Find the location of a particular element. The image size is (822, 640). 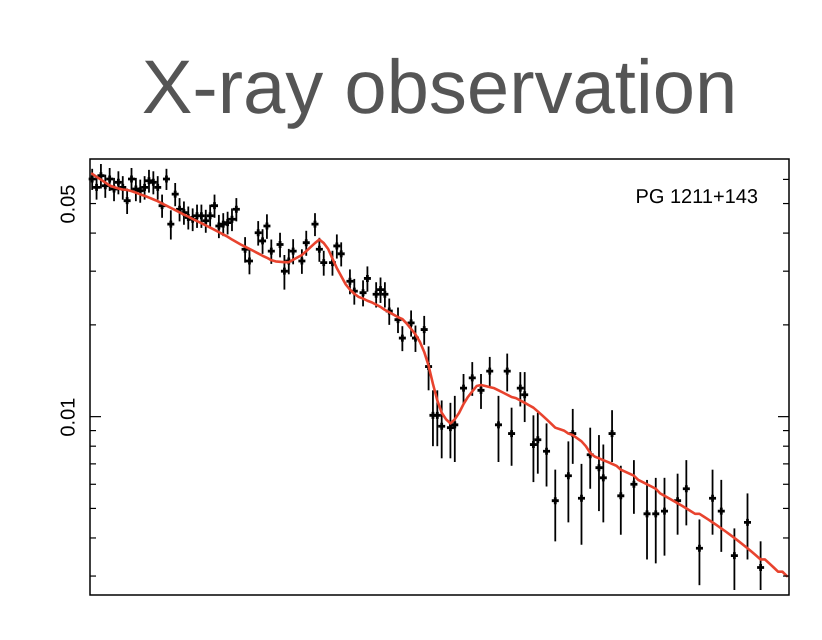

chart-title: X-ray observation is located at coordinates (440, 87).